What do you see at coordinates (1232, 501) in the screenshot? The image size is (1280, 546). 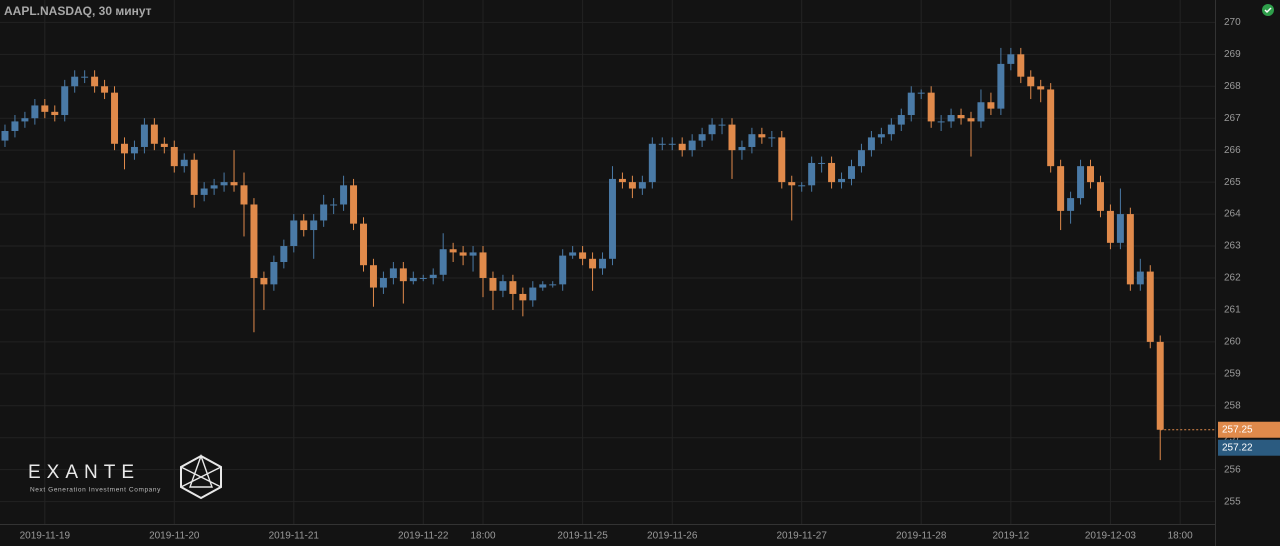 I see `y-tick-label: 255` at bounding box center [1232, 501].